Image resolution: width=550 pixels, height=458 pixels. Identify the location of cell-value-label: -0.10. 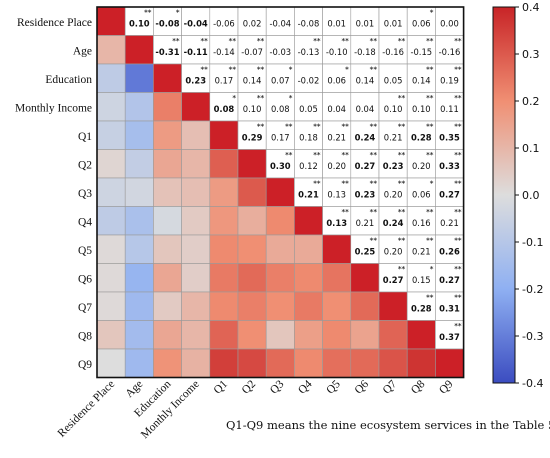
(337, 52).